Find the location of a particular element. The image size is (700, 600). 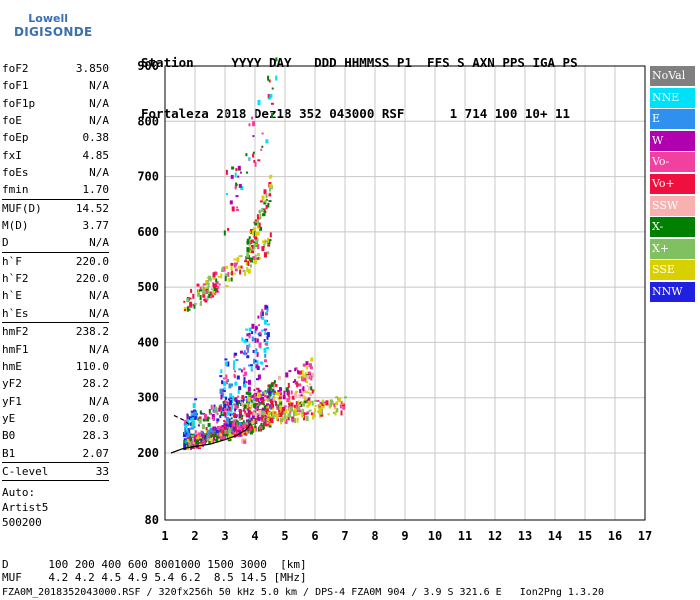

param-row: foF2 3.850 is located at coordinates (55, 68).